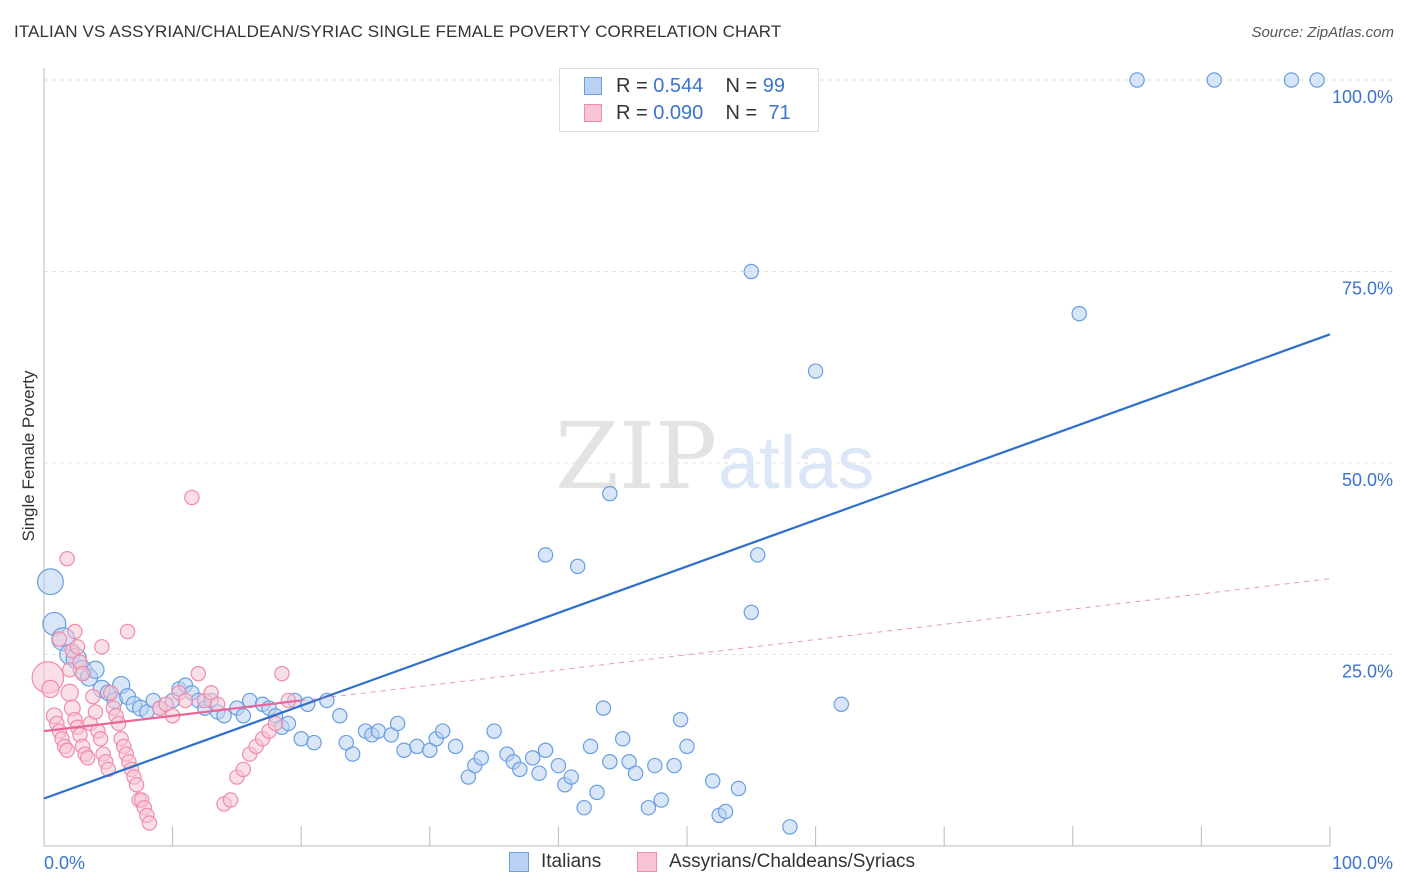 This screenshot has height=892, width=1406. What do you see at coordinates (593, 113) in the screenshot?
I see `assyrians-swatch` at bounding box center [593, 113].